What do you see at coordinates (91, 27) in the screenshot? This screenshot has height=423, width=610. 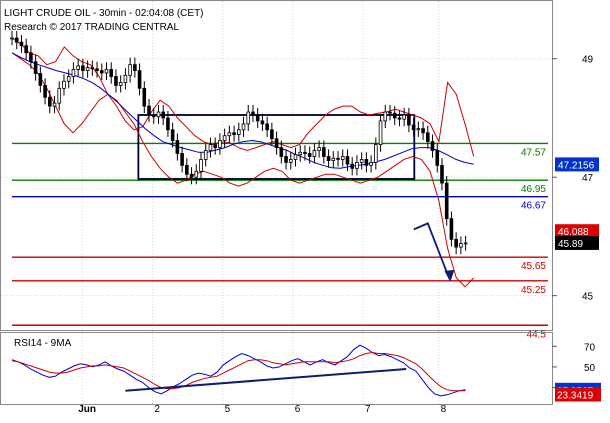 I see `research-credit: Research © 2017 TRADING CENTRAL` at bounding box center [91, 27].